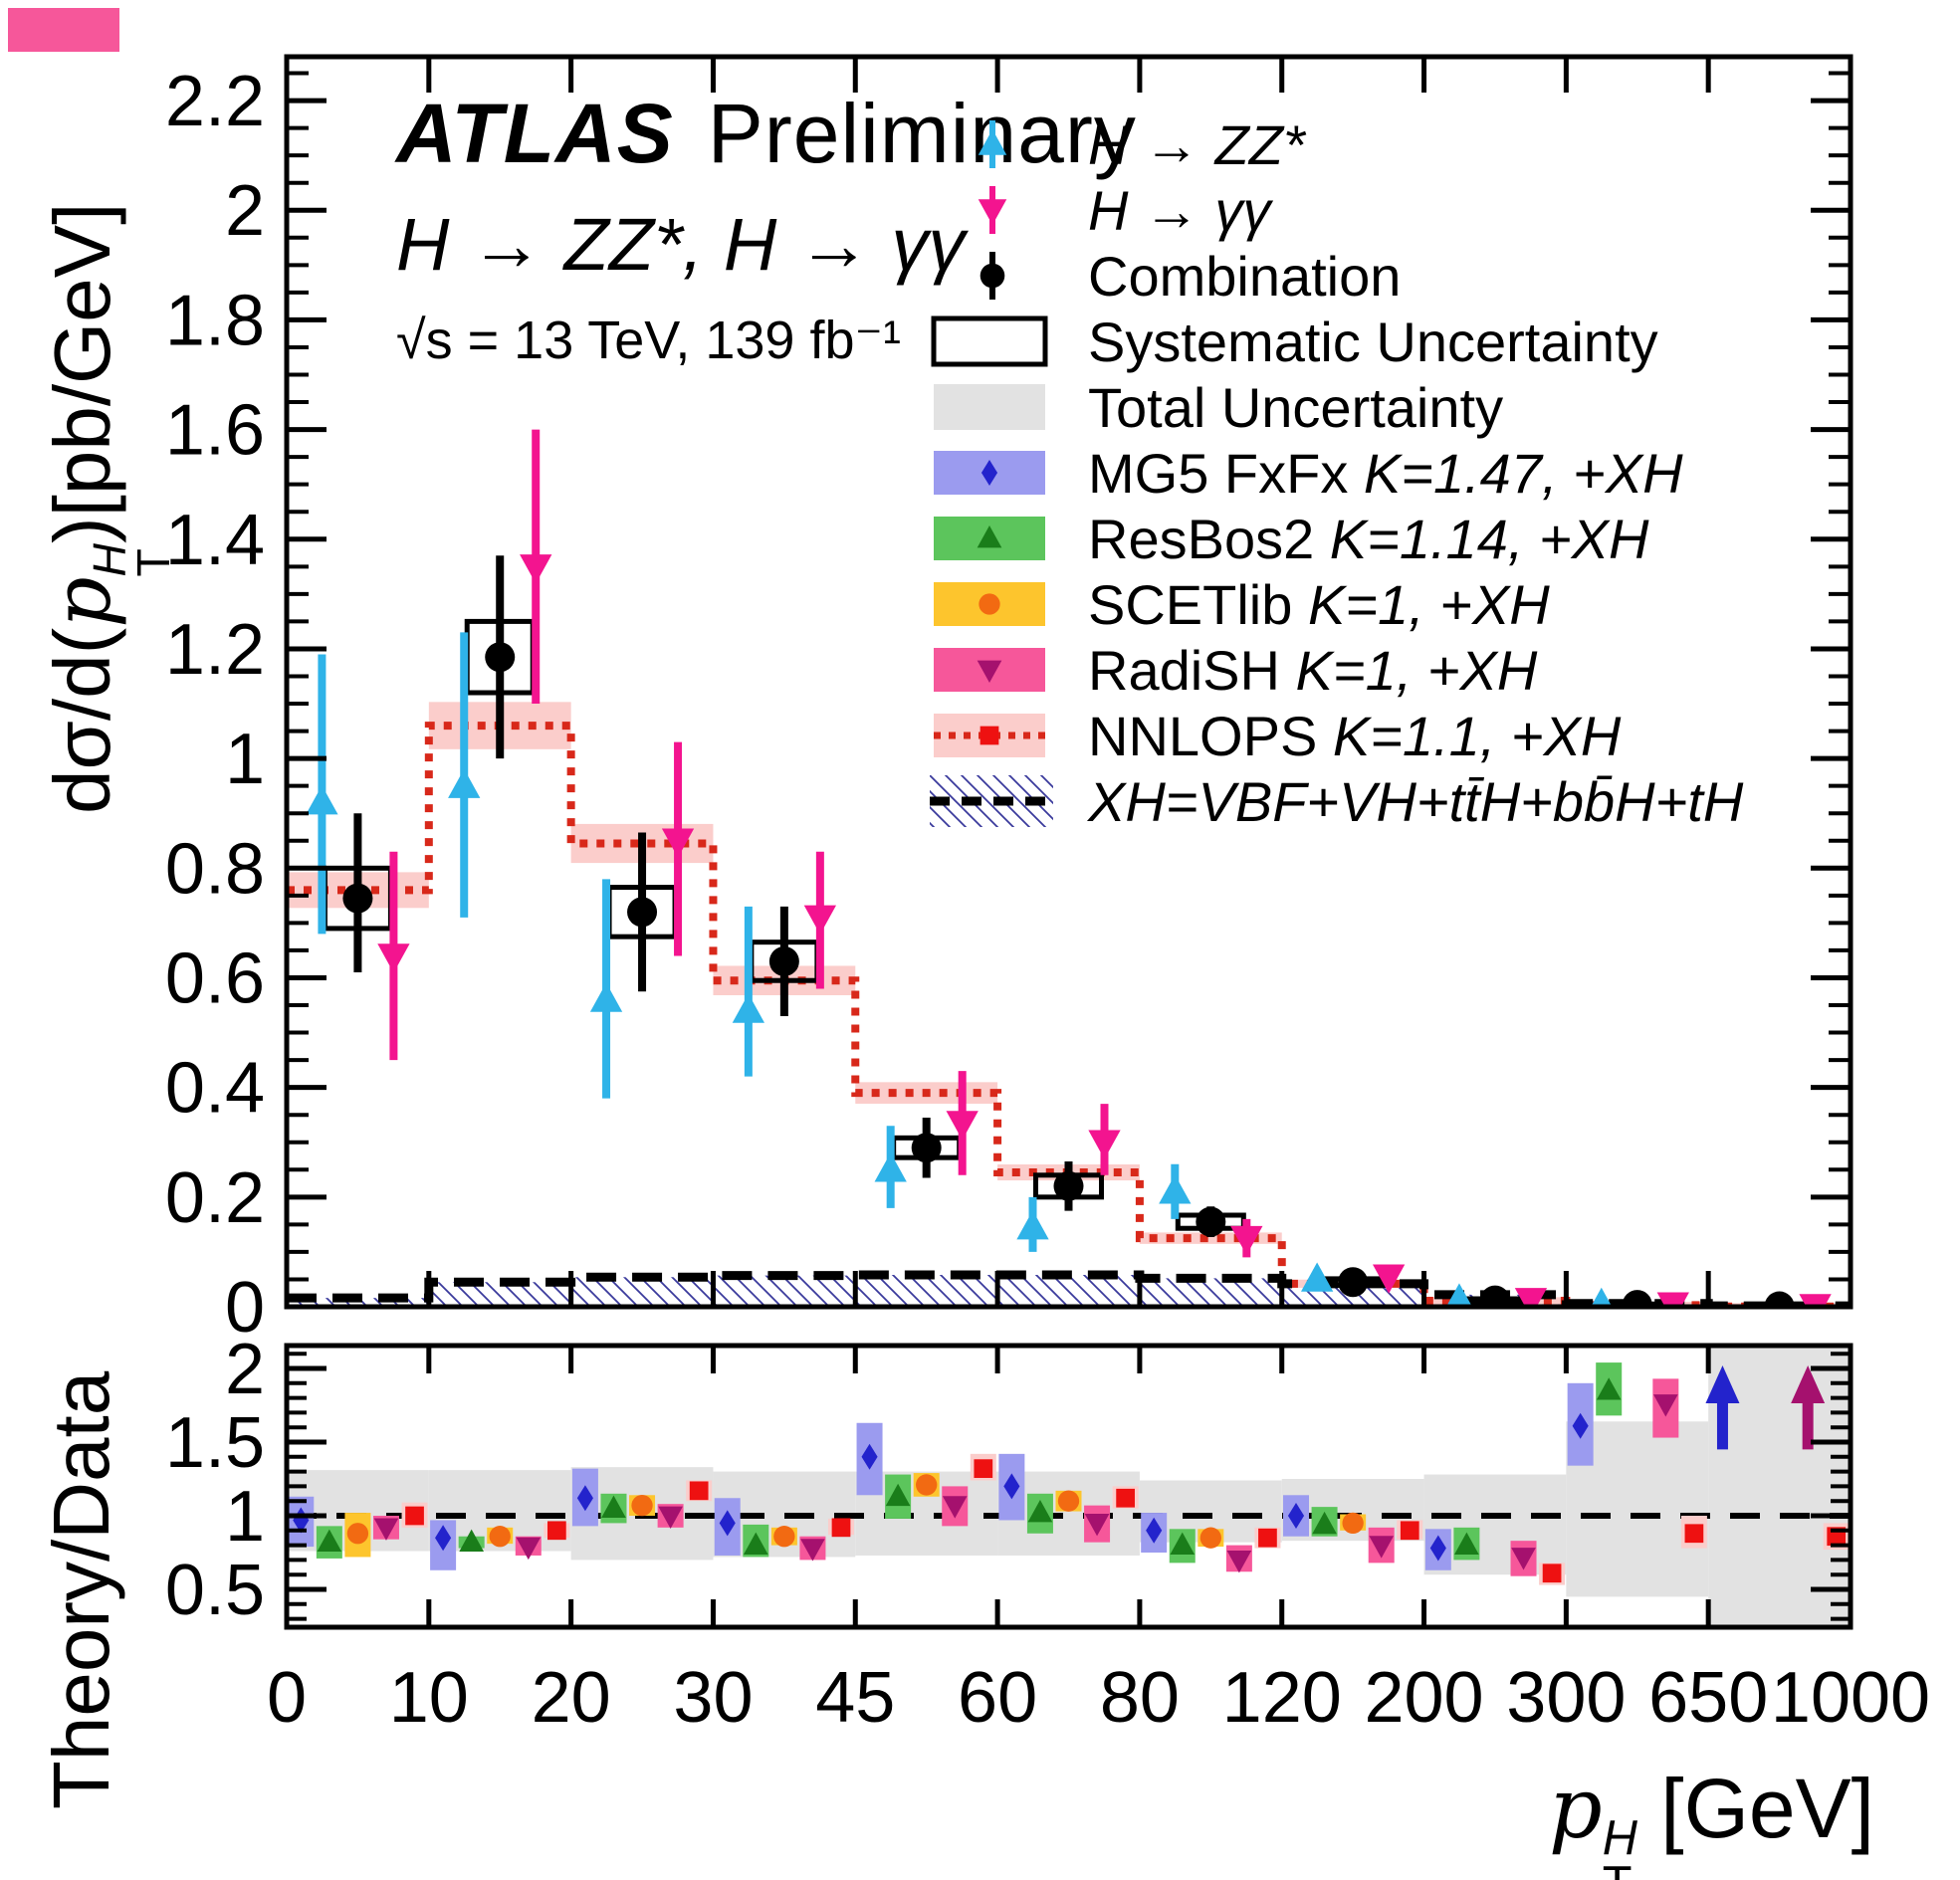 The image size is (1960, 1880). Describe the element at coordinates (1369, 538) in the screenshot. I see `legend-resbos2-label: ResBos2 K=1.14, +XH` at that location.